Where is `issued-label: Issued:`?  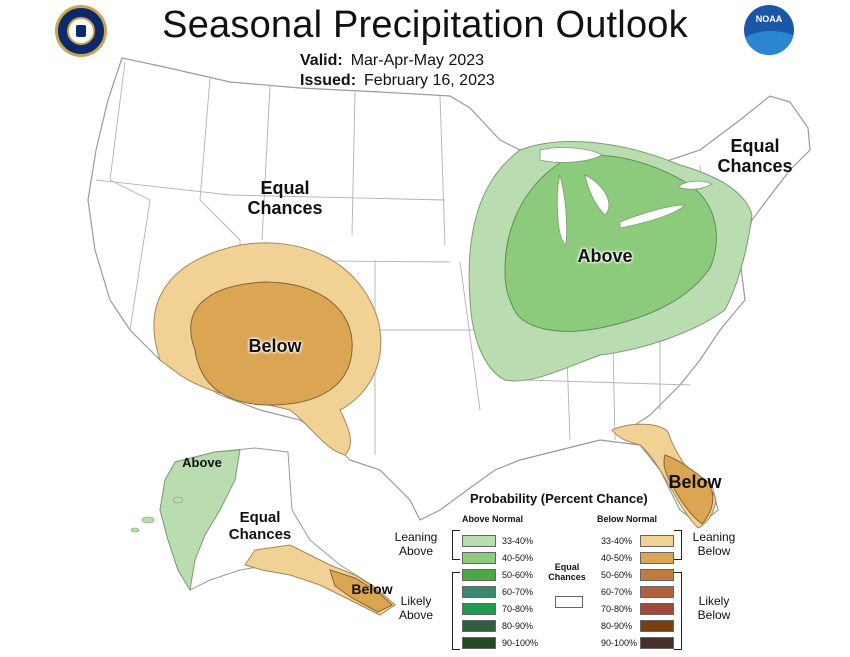 issued-label: Issued: is located at coordinates (328, 80).